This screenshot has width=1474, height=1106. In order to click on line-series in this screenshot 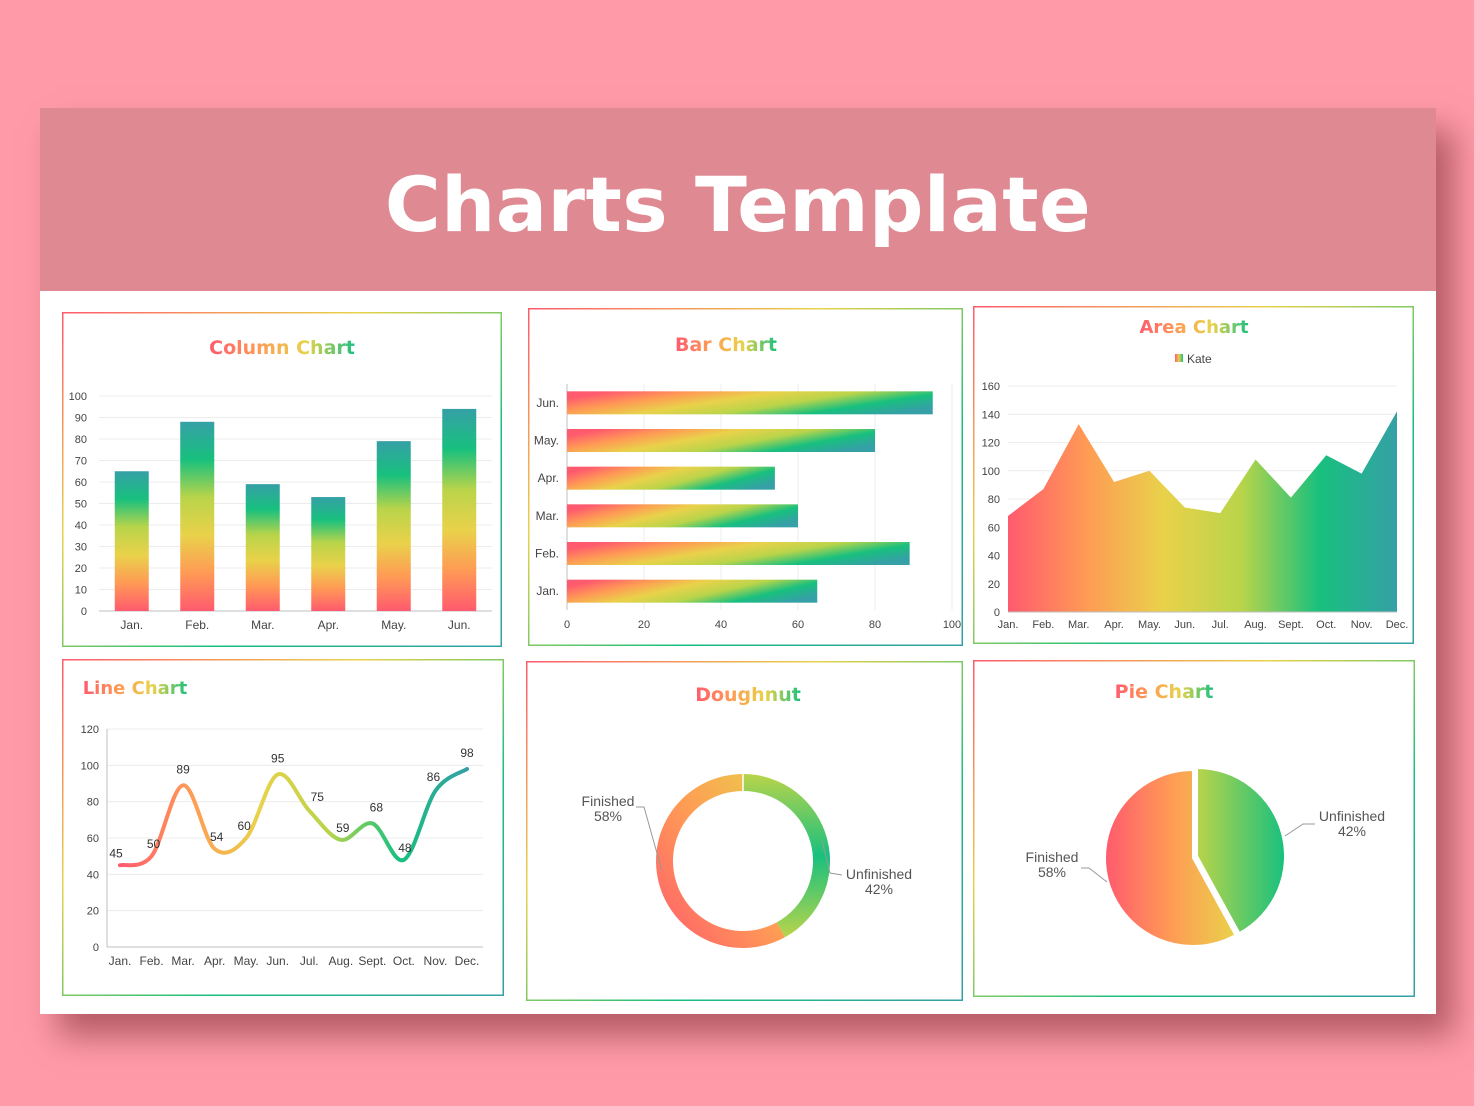, I will do `click(293, 817)`.